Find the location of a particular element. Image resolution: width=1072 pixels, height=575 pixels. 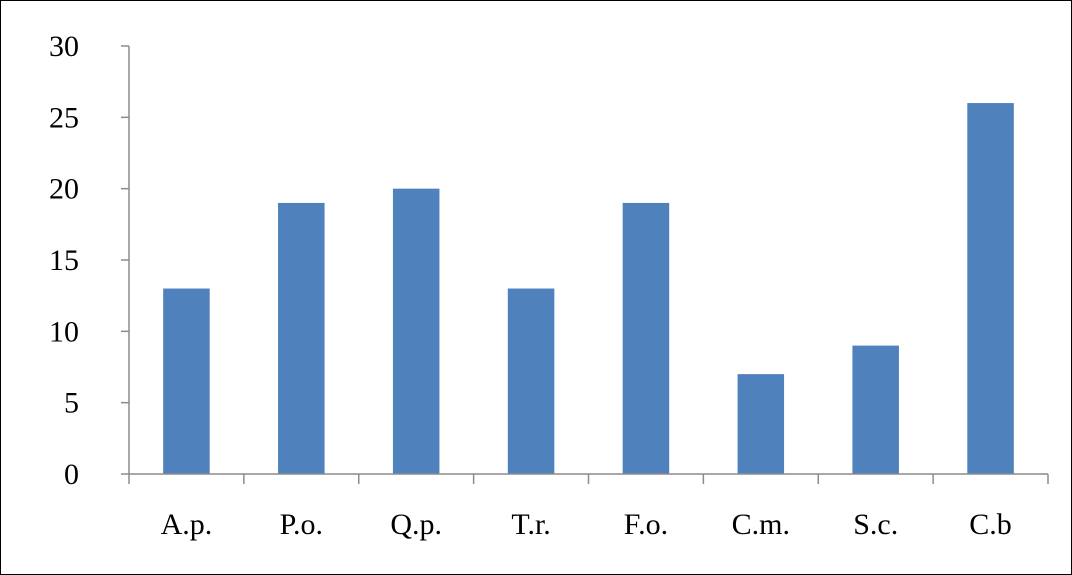

y-tick-label: 15 is located at coordinates (64, 260).